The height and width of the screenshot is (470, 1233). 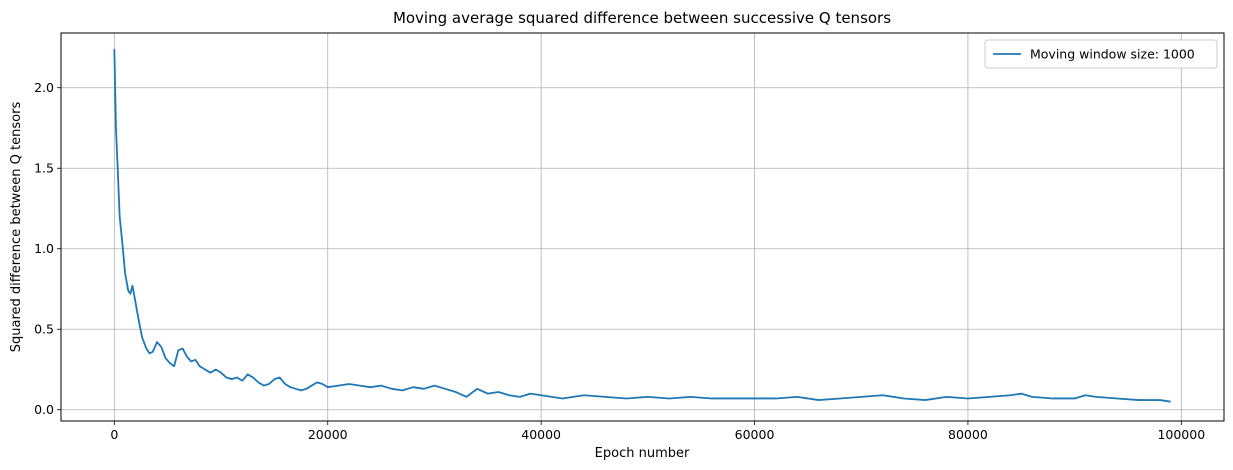 What do you see at coordinates (44, 168) in the screenshot?
I see `y-tick-label: 1.5` at bounding box center [44, 168].